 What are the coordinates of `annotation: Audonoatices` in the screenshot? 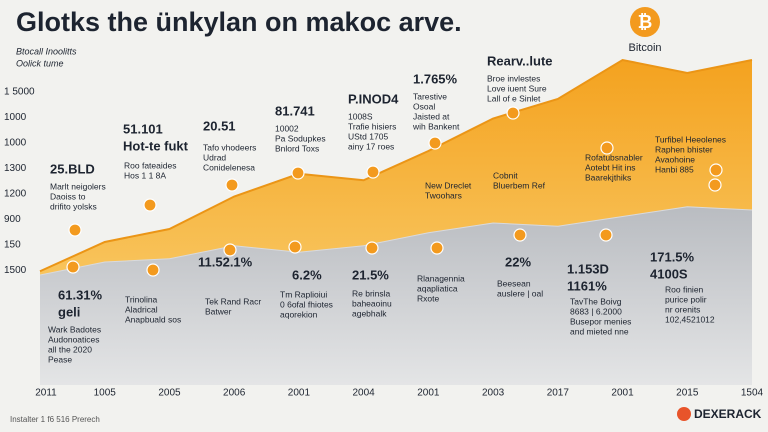 It's located at (74, 339).